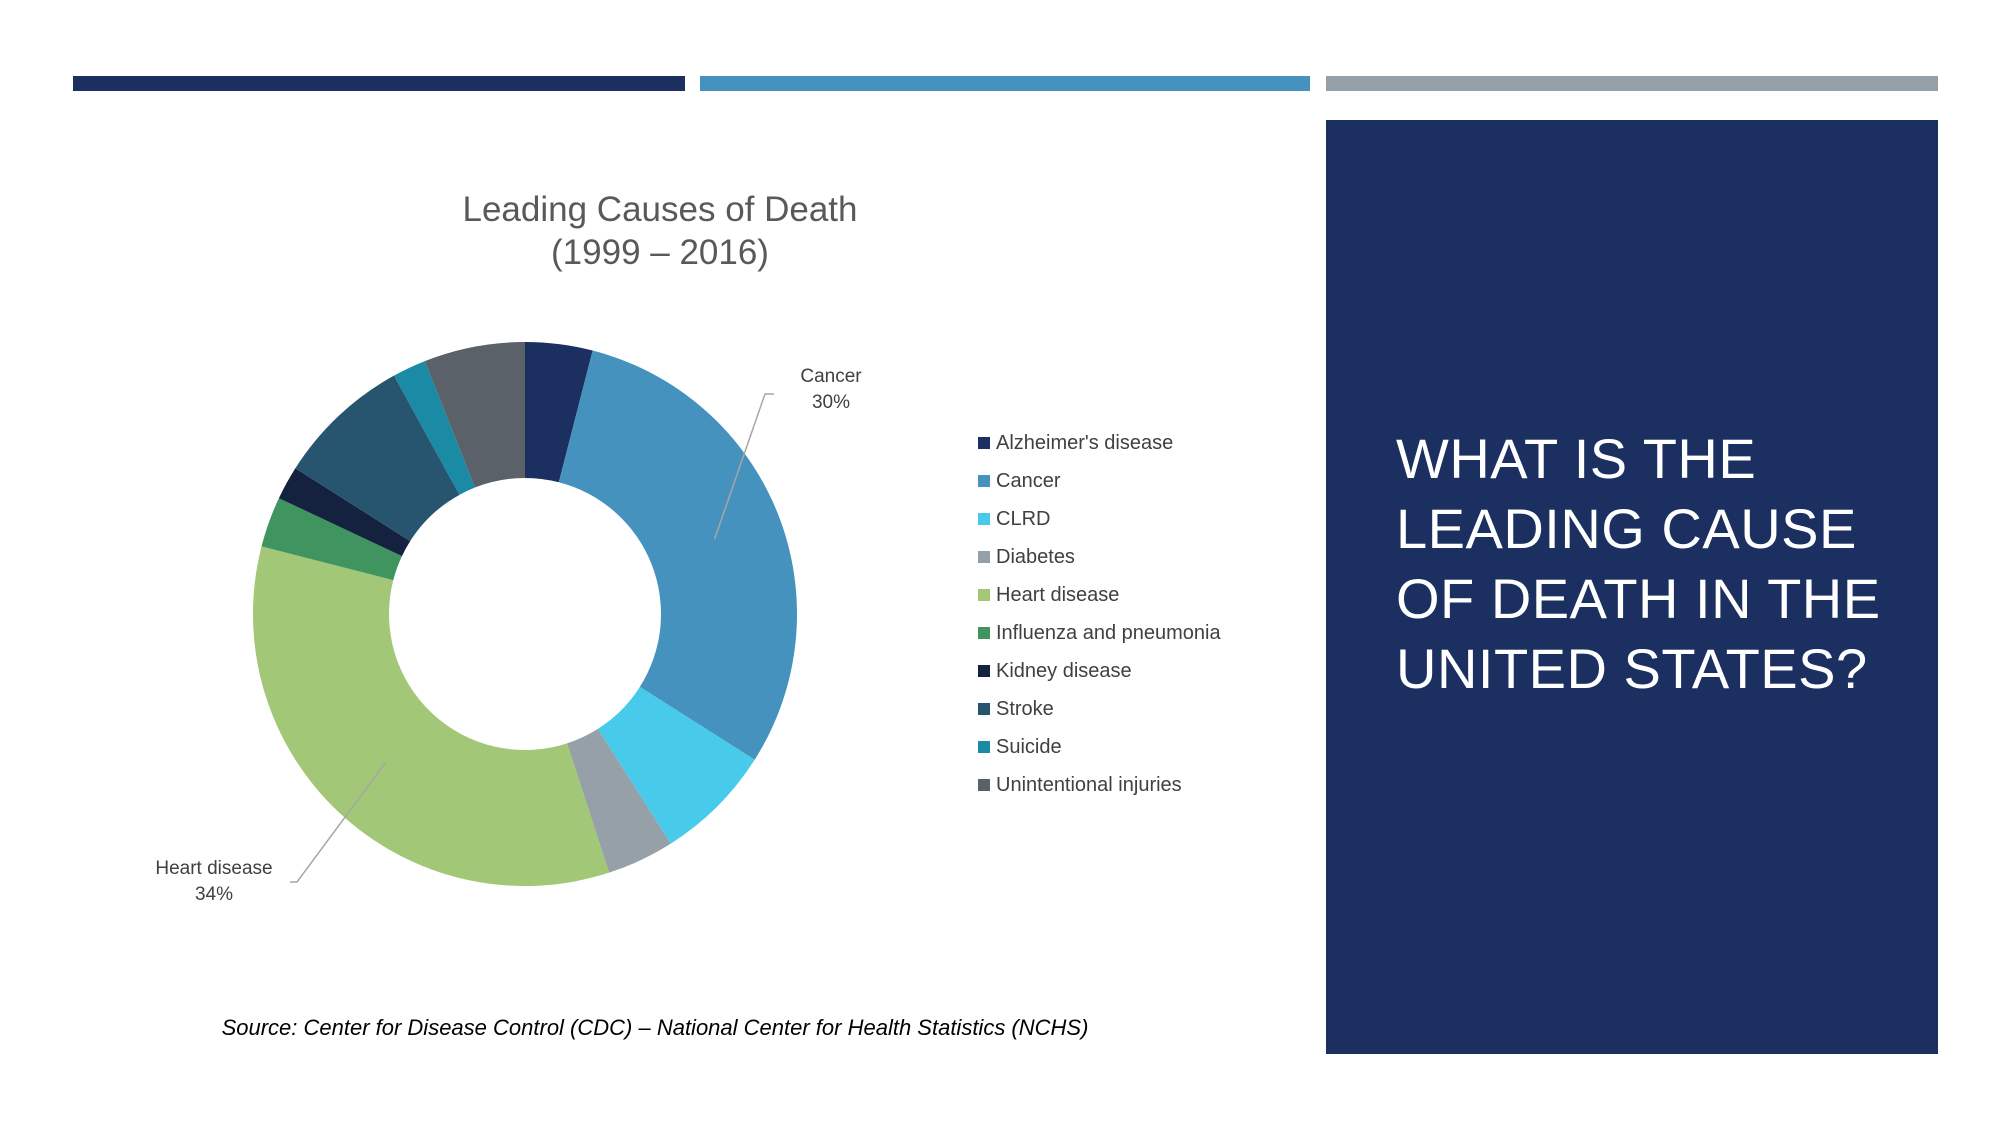  I want to click on slice-unintentional-injuries, so click(474, 415).